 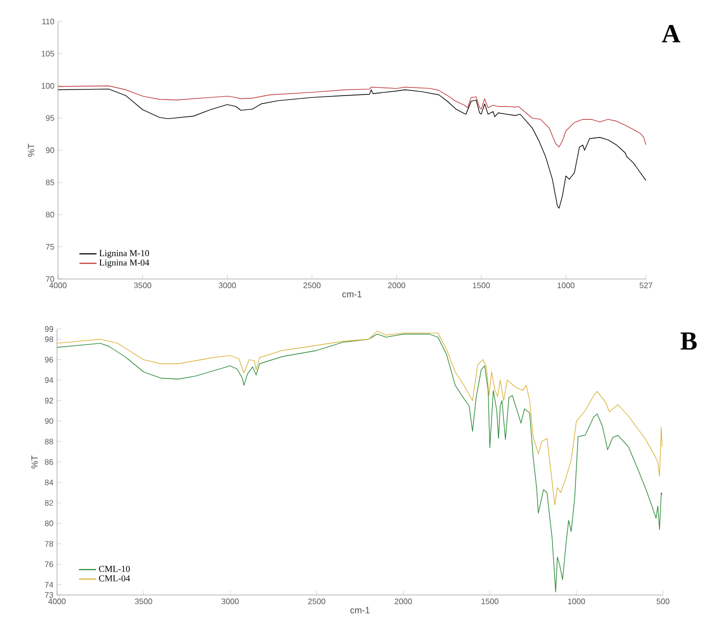 I want to click on x-tick-label: 527, so click(x=646, y=285).